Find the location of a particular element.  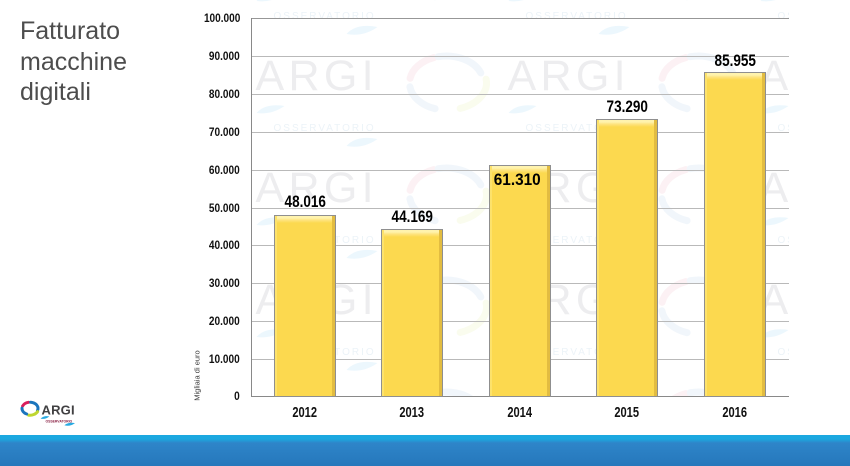

svg-text: OSSERVATORIO is located at coordinates (59, 422).